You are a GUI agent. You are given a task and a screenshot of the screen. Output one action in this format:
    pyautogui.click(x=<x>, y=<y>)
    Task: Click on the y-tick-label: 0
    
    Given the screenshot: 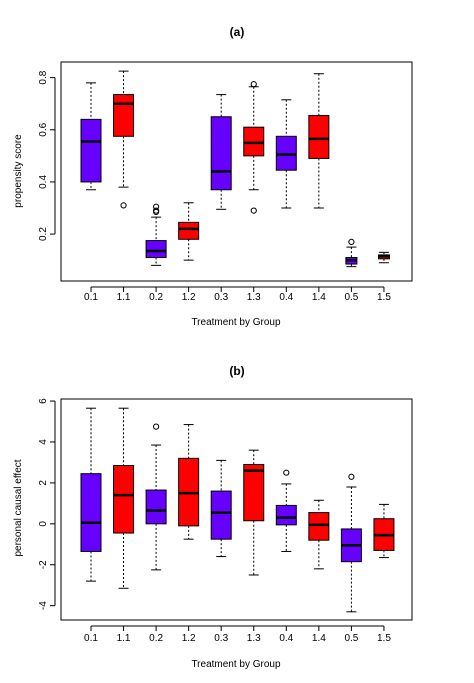 What is the action you would take?
    pyautogui.click(x=43, y=524)
    